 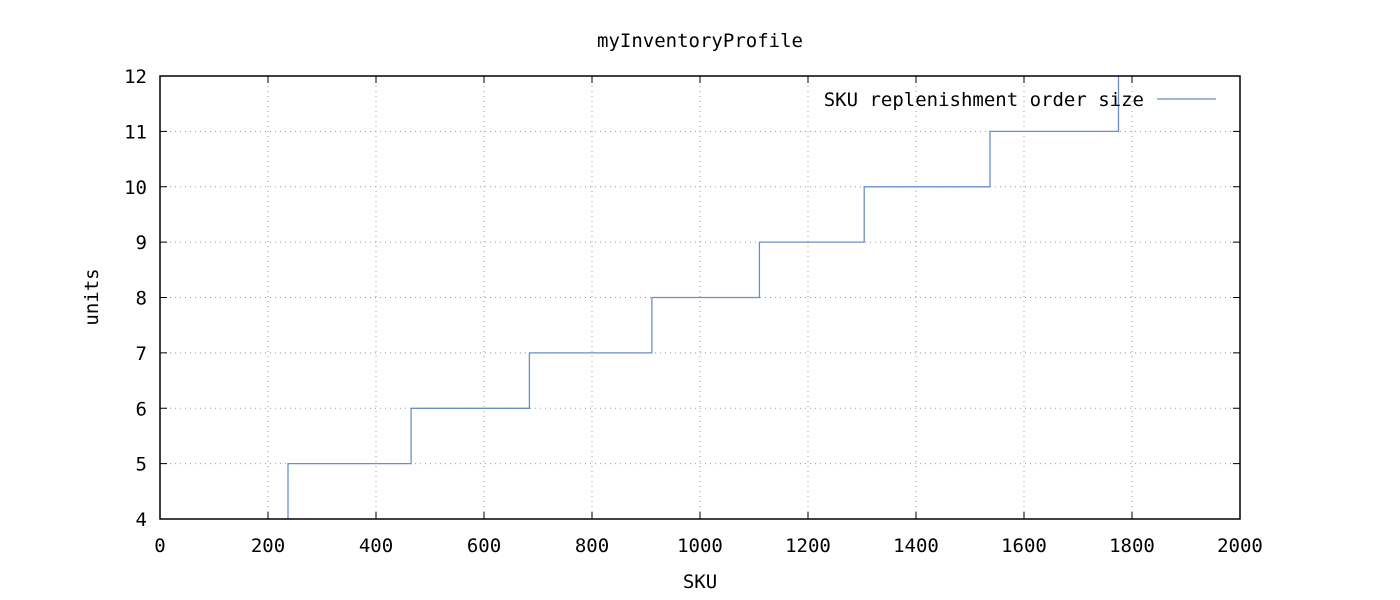 I want to click on y-tick-label: 9, so click(x=141, y=243).